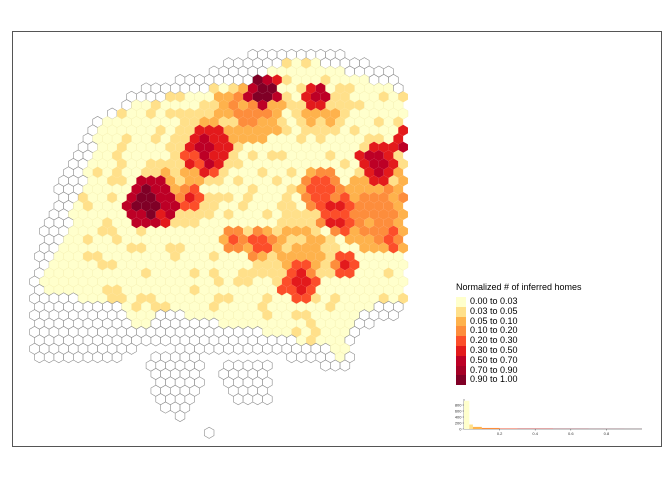  I want to click on legend-swatch, so click(461, 360).